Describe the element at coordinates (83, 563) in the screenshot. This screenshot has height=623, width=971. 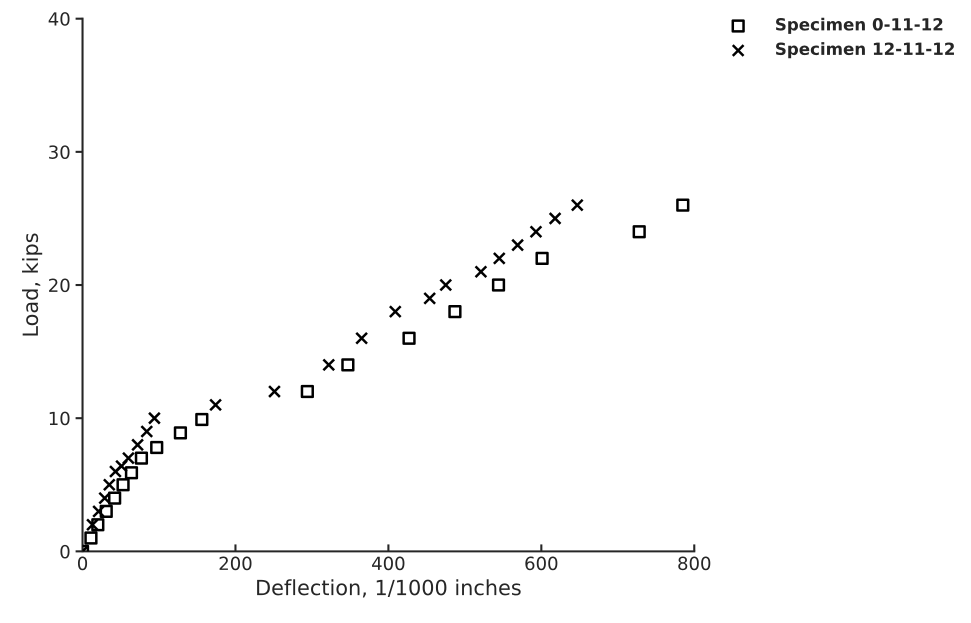
I see `x-tick-label: 0` at that location.